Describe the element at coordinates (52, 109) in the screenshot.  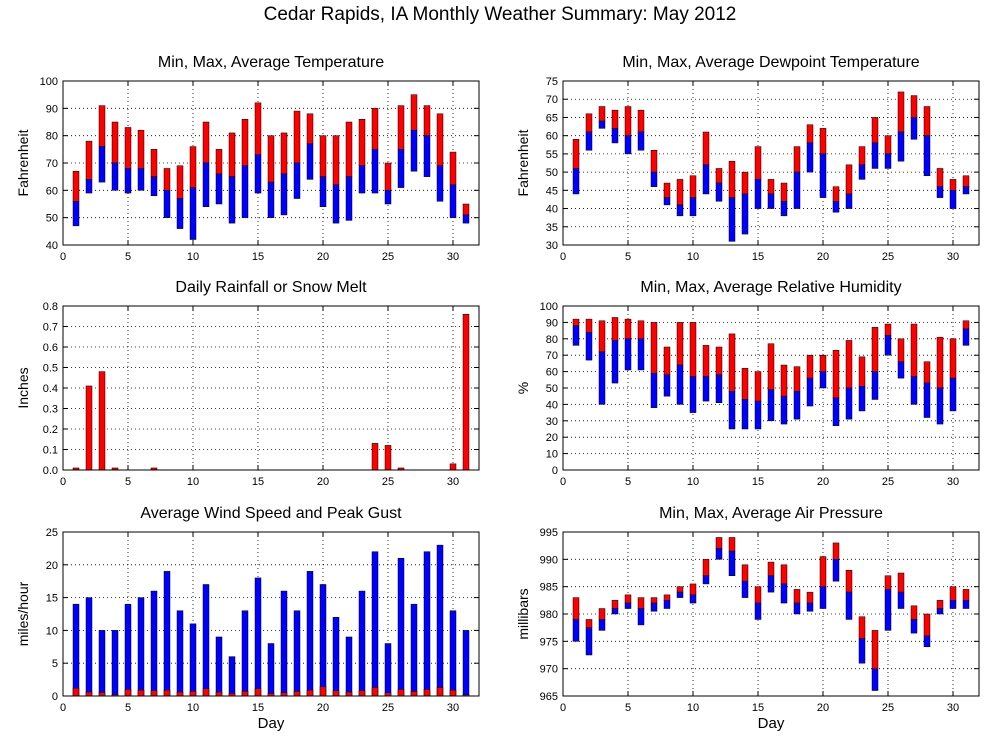
I see `y-tick-label: 90` at that location.